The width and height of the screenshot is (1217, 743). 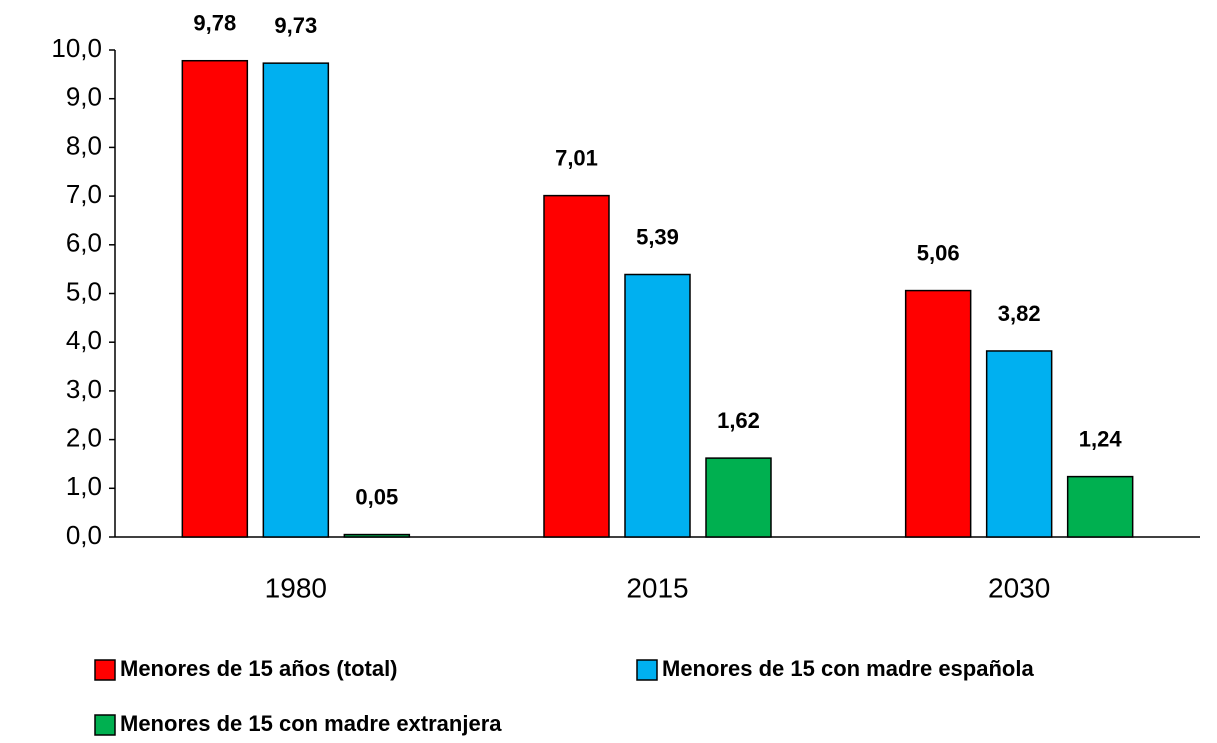 I want to click on legend-label: Menores de 15 años (total), so click(x=259, y=668).